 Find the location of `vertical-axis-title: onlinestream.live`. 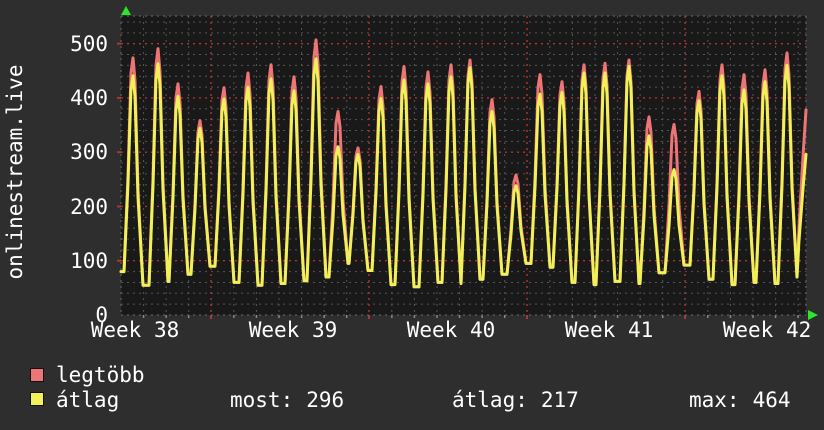

vertical-axis-title: onlinestream.live is located at coordinates (15, 172).